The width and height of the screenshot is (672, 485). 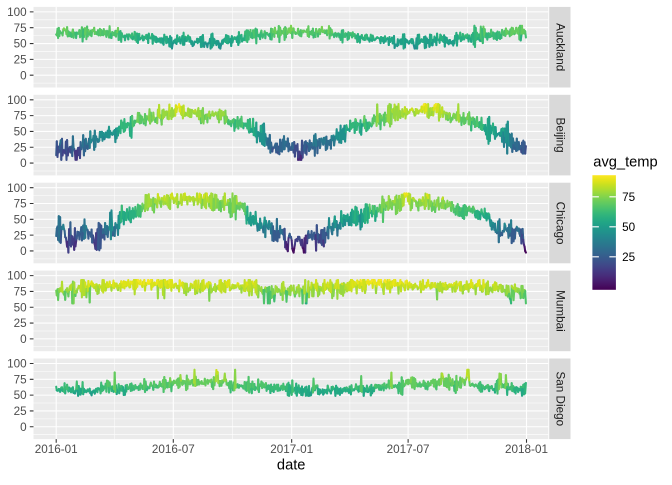 What do you see at coordinates (559, 223) in the screenshot?
I see `svg-text: Chicago` at bounding box center [559, 223].